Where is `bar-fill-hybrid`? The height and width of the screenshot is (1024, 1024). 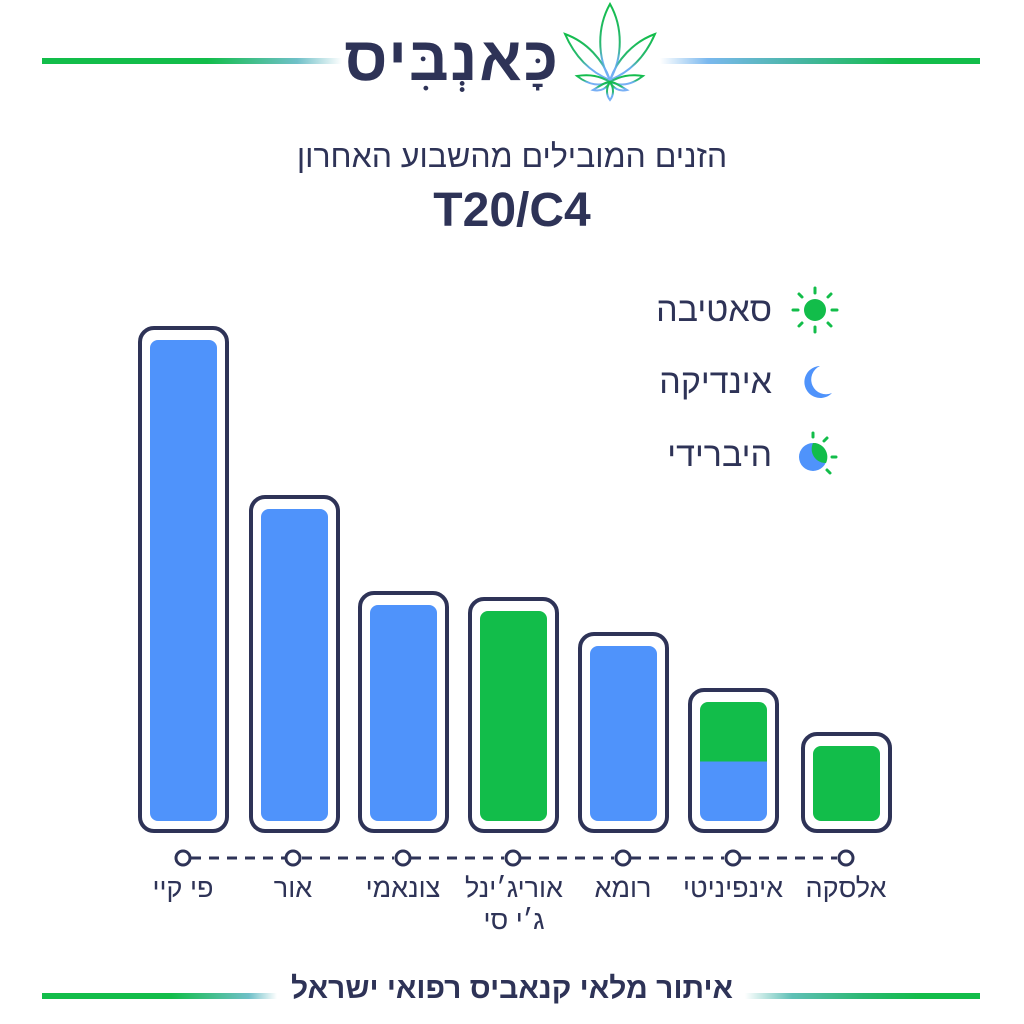 bar-fill-hybrid is located at coordinates (733, 761).